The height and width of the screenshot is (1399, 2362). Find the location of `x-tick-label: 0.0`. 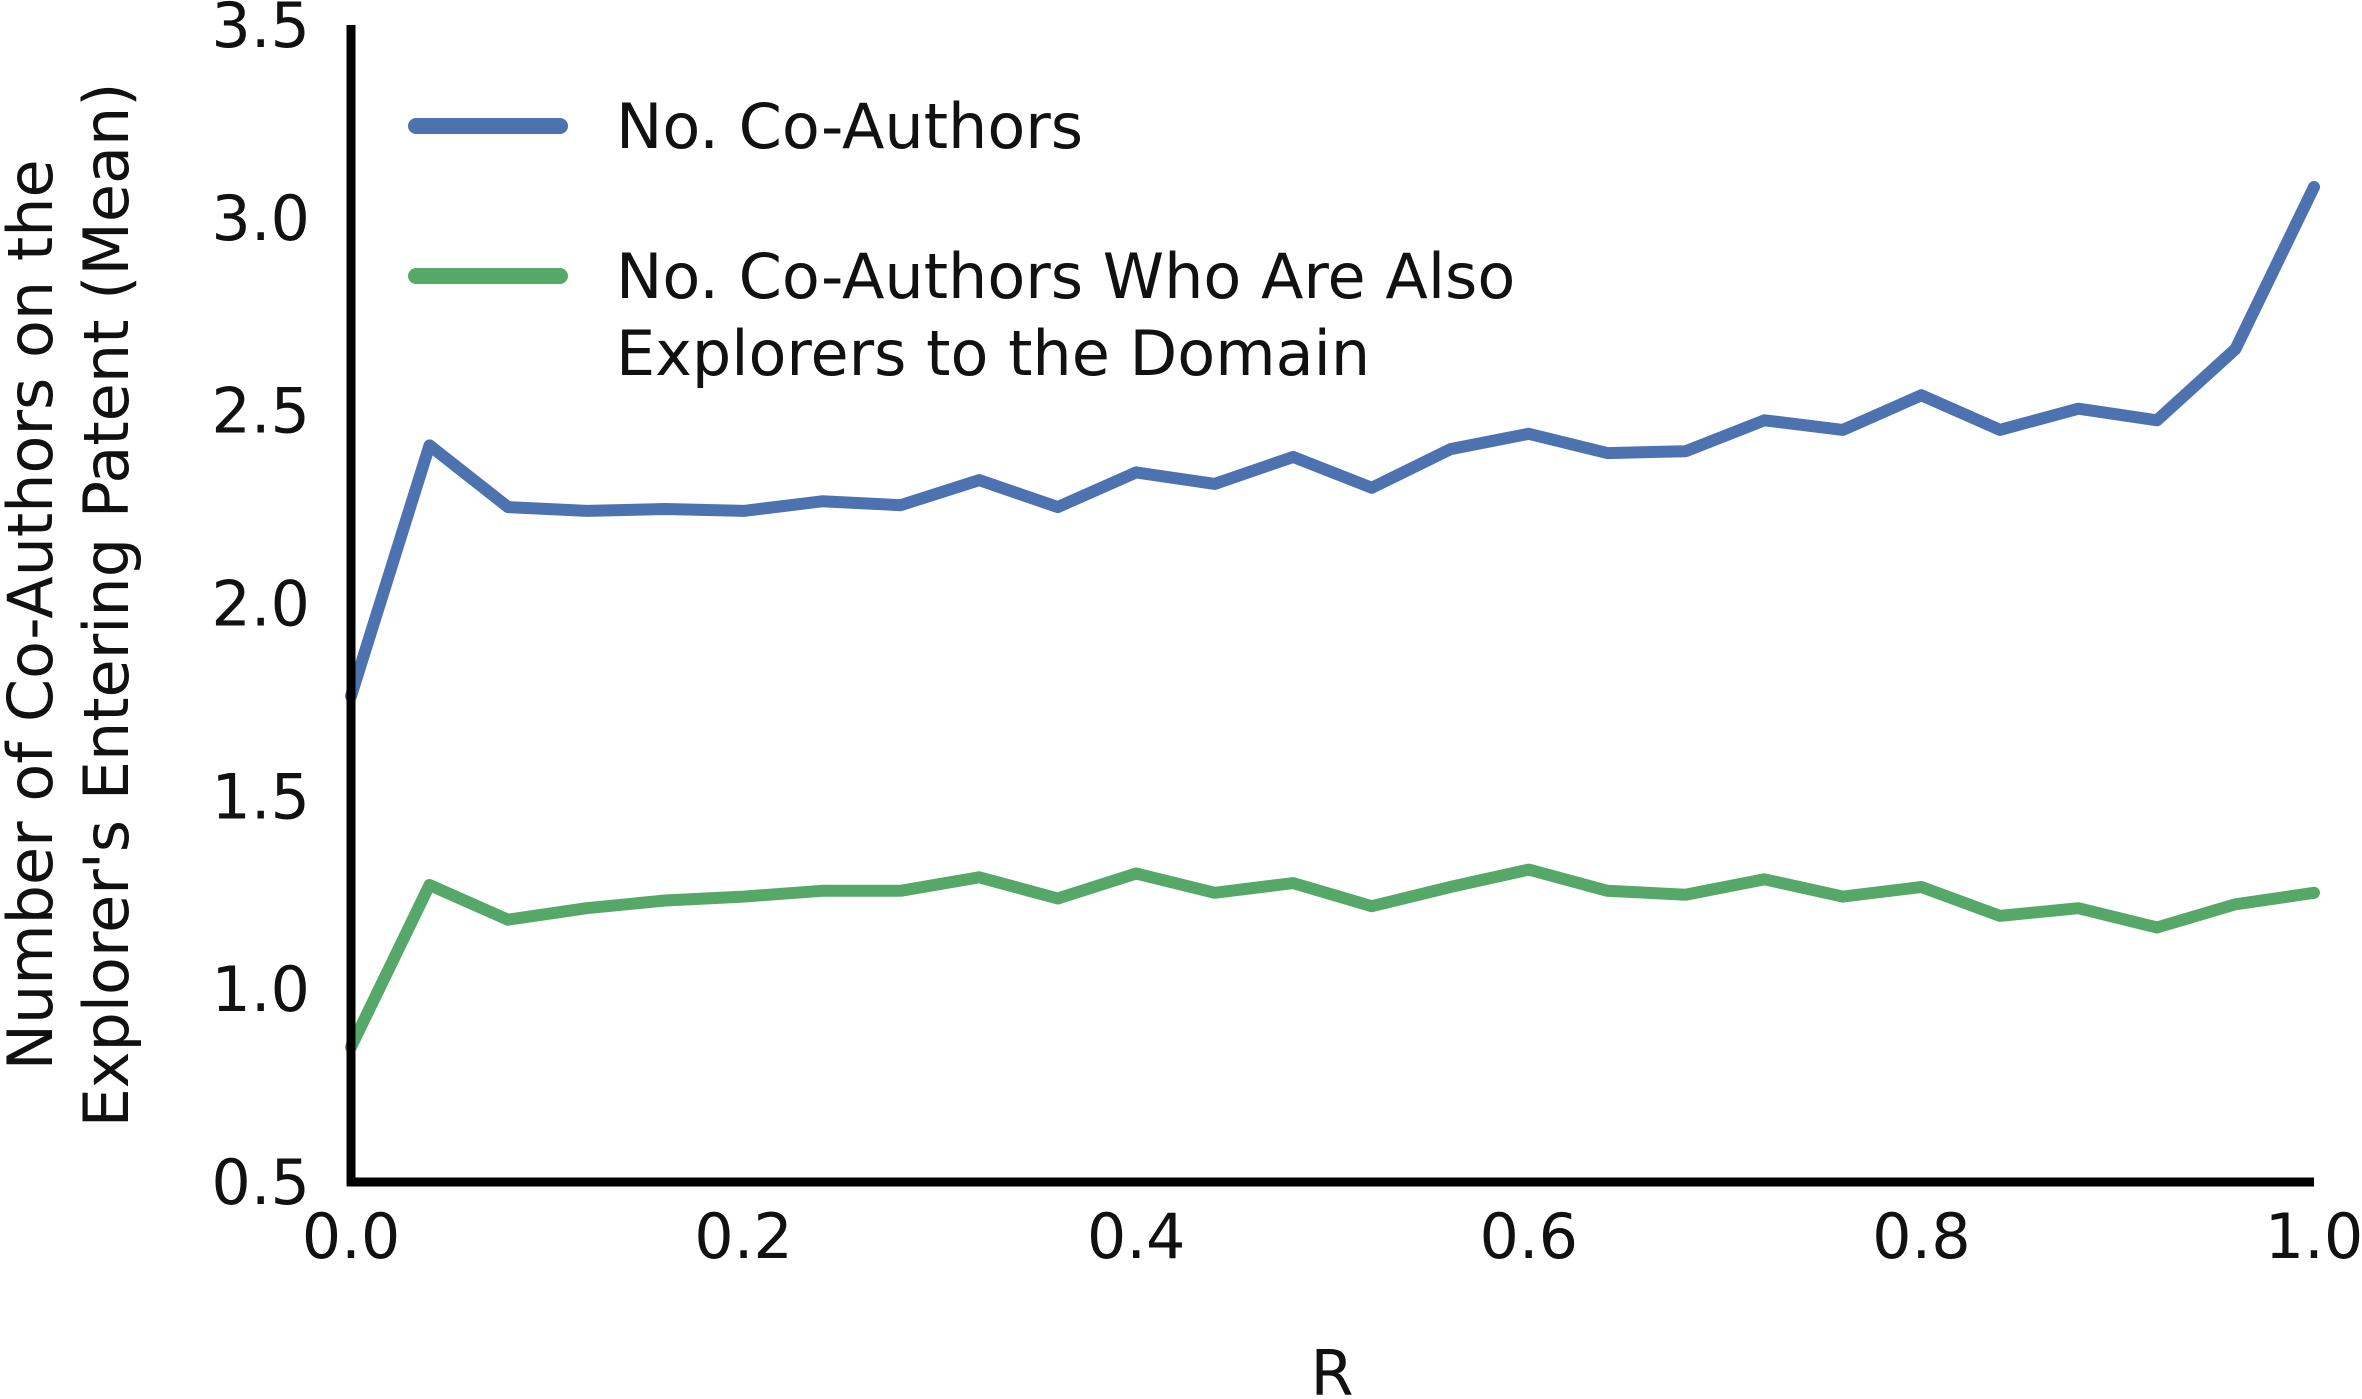

x-tick-label: 0.0 is located at coordinates (351, 1236).